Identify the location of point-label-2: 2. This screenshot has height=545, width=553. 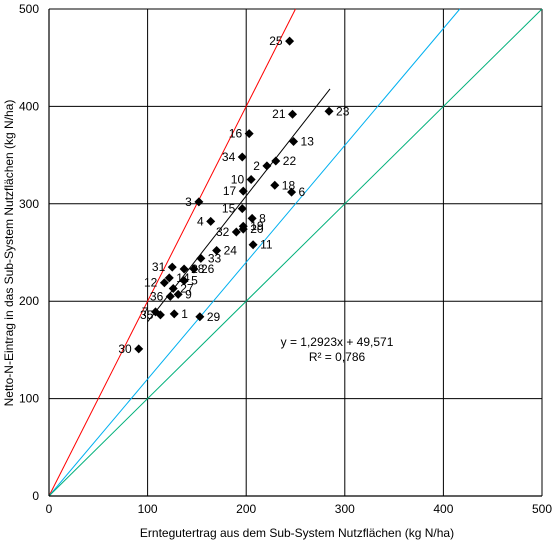
(256, 166).